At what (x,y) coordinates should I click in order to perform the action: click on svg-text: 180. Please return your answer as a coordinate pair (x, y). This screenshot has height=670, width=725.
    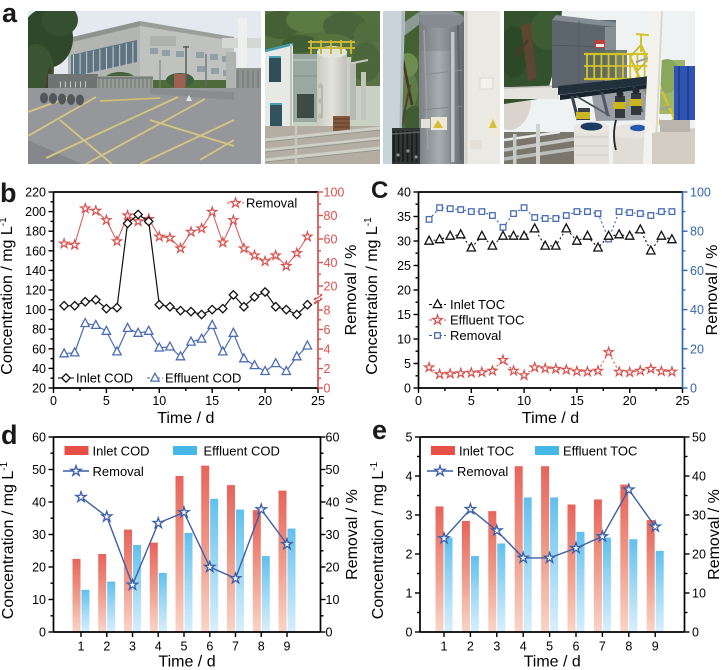
    Looking at the image, I should click on (35, 232).